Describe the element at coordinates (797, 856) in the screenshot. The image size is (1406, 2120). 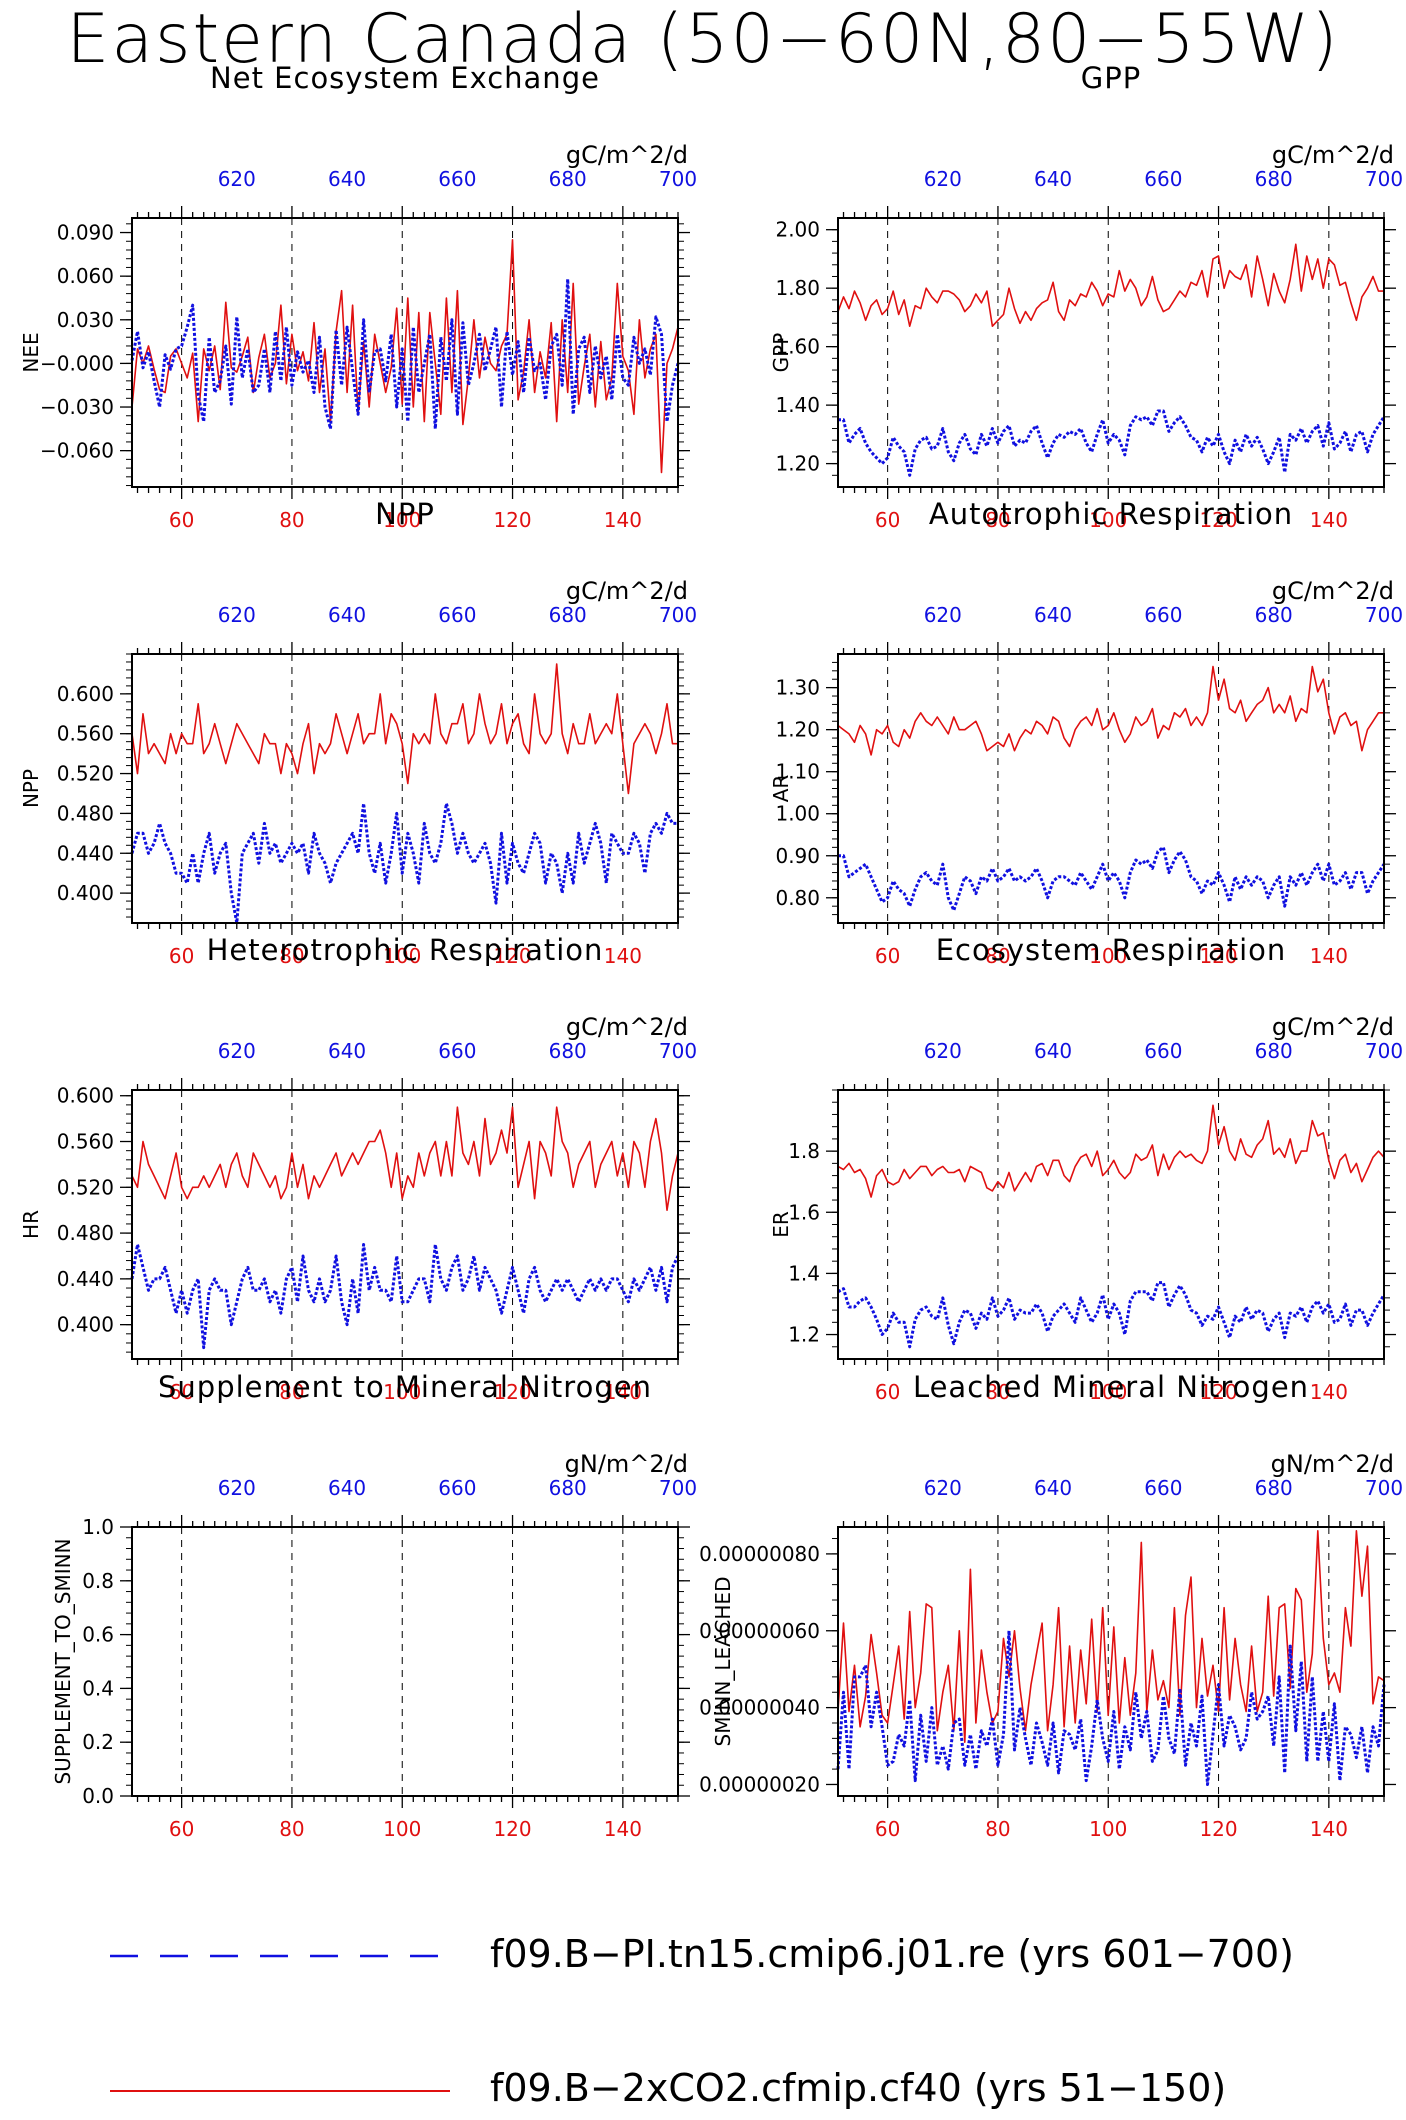
I see `y-tick-label: 0.90` at that location.